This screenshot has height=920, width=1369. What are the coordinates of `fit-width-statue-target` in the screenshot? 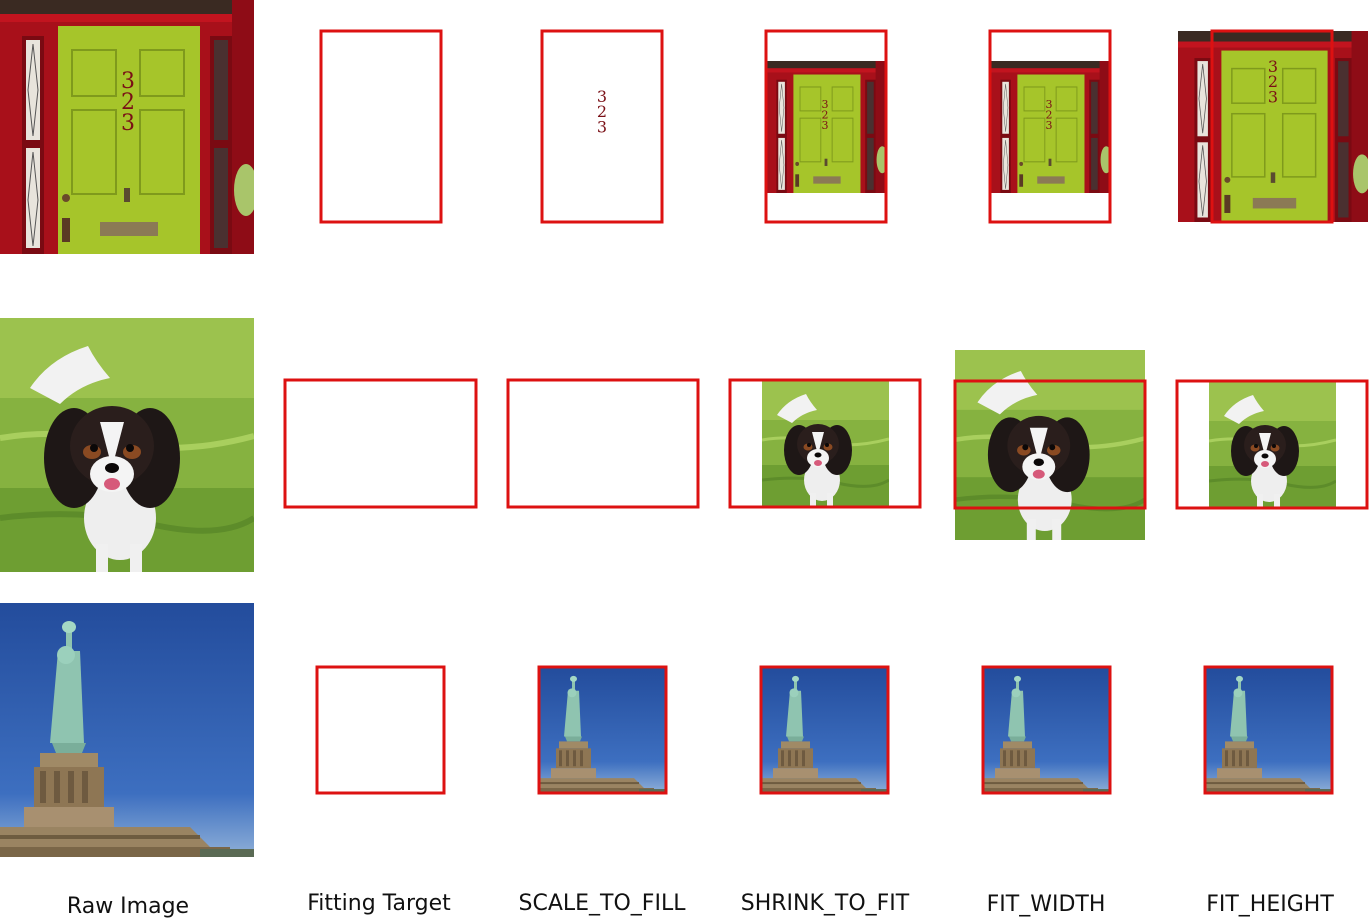 It's located at (1046, 730).